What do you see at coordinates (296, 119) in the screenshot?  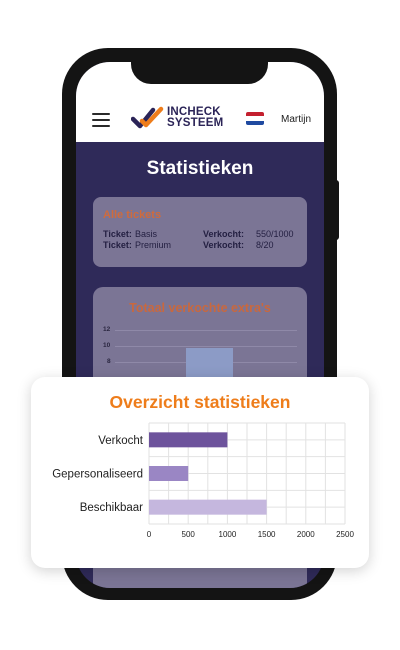 I see `user-name: Martijn` at bounding box center [296, 119].